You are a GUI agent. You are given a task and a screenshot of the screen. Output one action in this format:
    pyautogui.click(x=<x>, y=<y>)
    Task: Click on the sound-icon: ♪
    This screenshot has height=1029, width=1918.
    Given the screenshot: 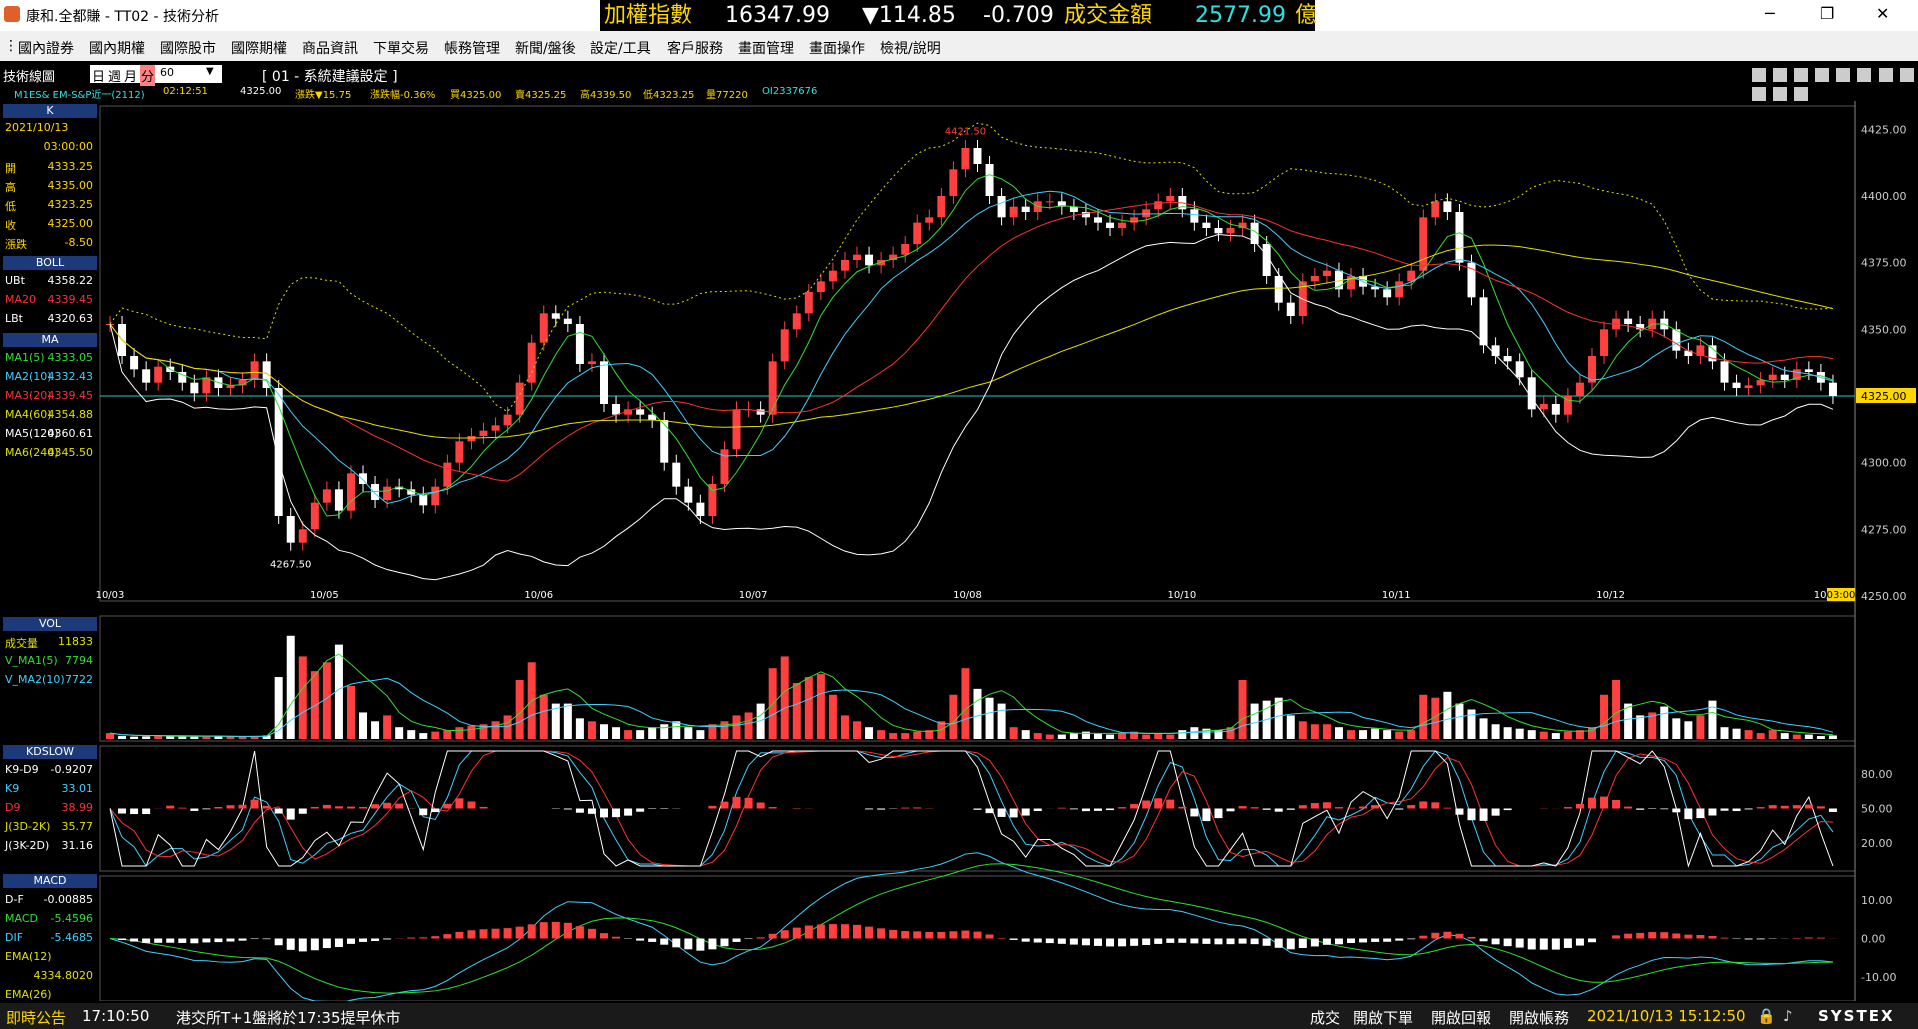 What is the action you would take?
    pyautogui.click(x=1788, y=1016)
    